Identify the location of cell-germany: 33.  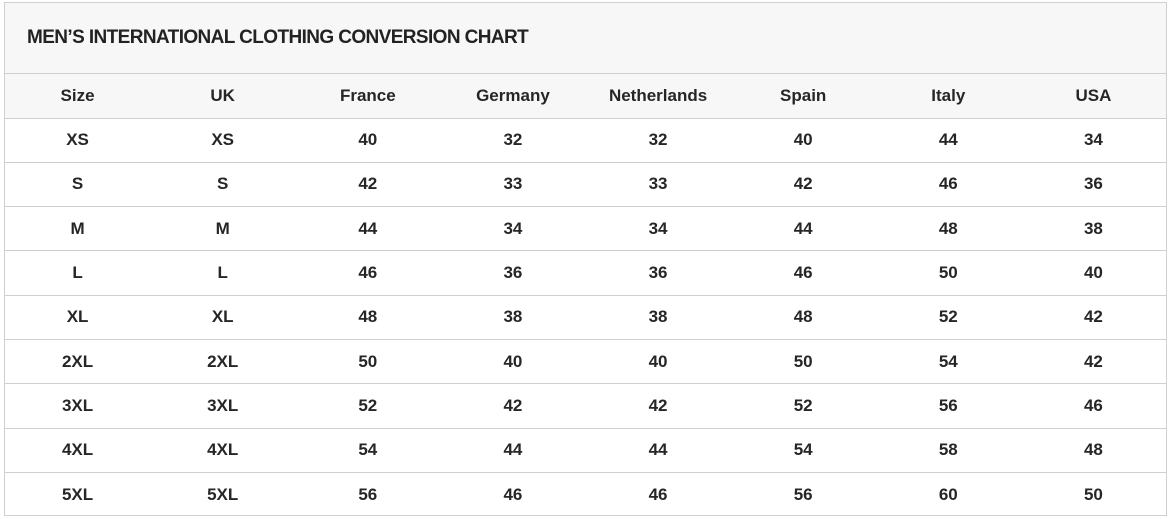
(513, 185).